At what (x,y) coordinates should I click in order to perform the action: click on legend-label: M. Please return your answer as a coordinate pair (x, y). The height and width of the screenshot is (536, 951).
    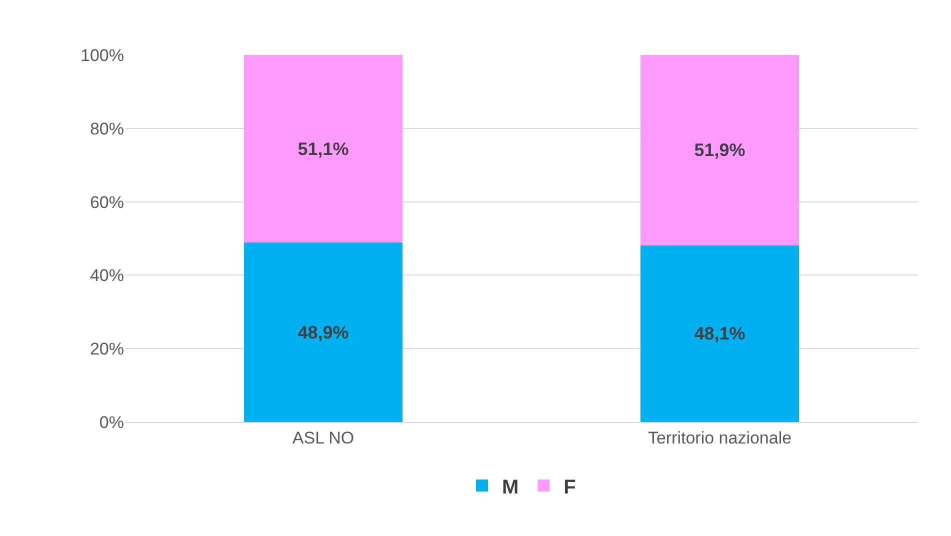
    Looking at the image, I should click on (510, 487).